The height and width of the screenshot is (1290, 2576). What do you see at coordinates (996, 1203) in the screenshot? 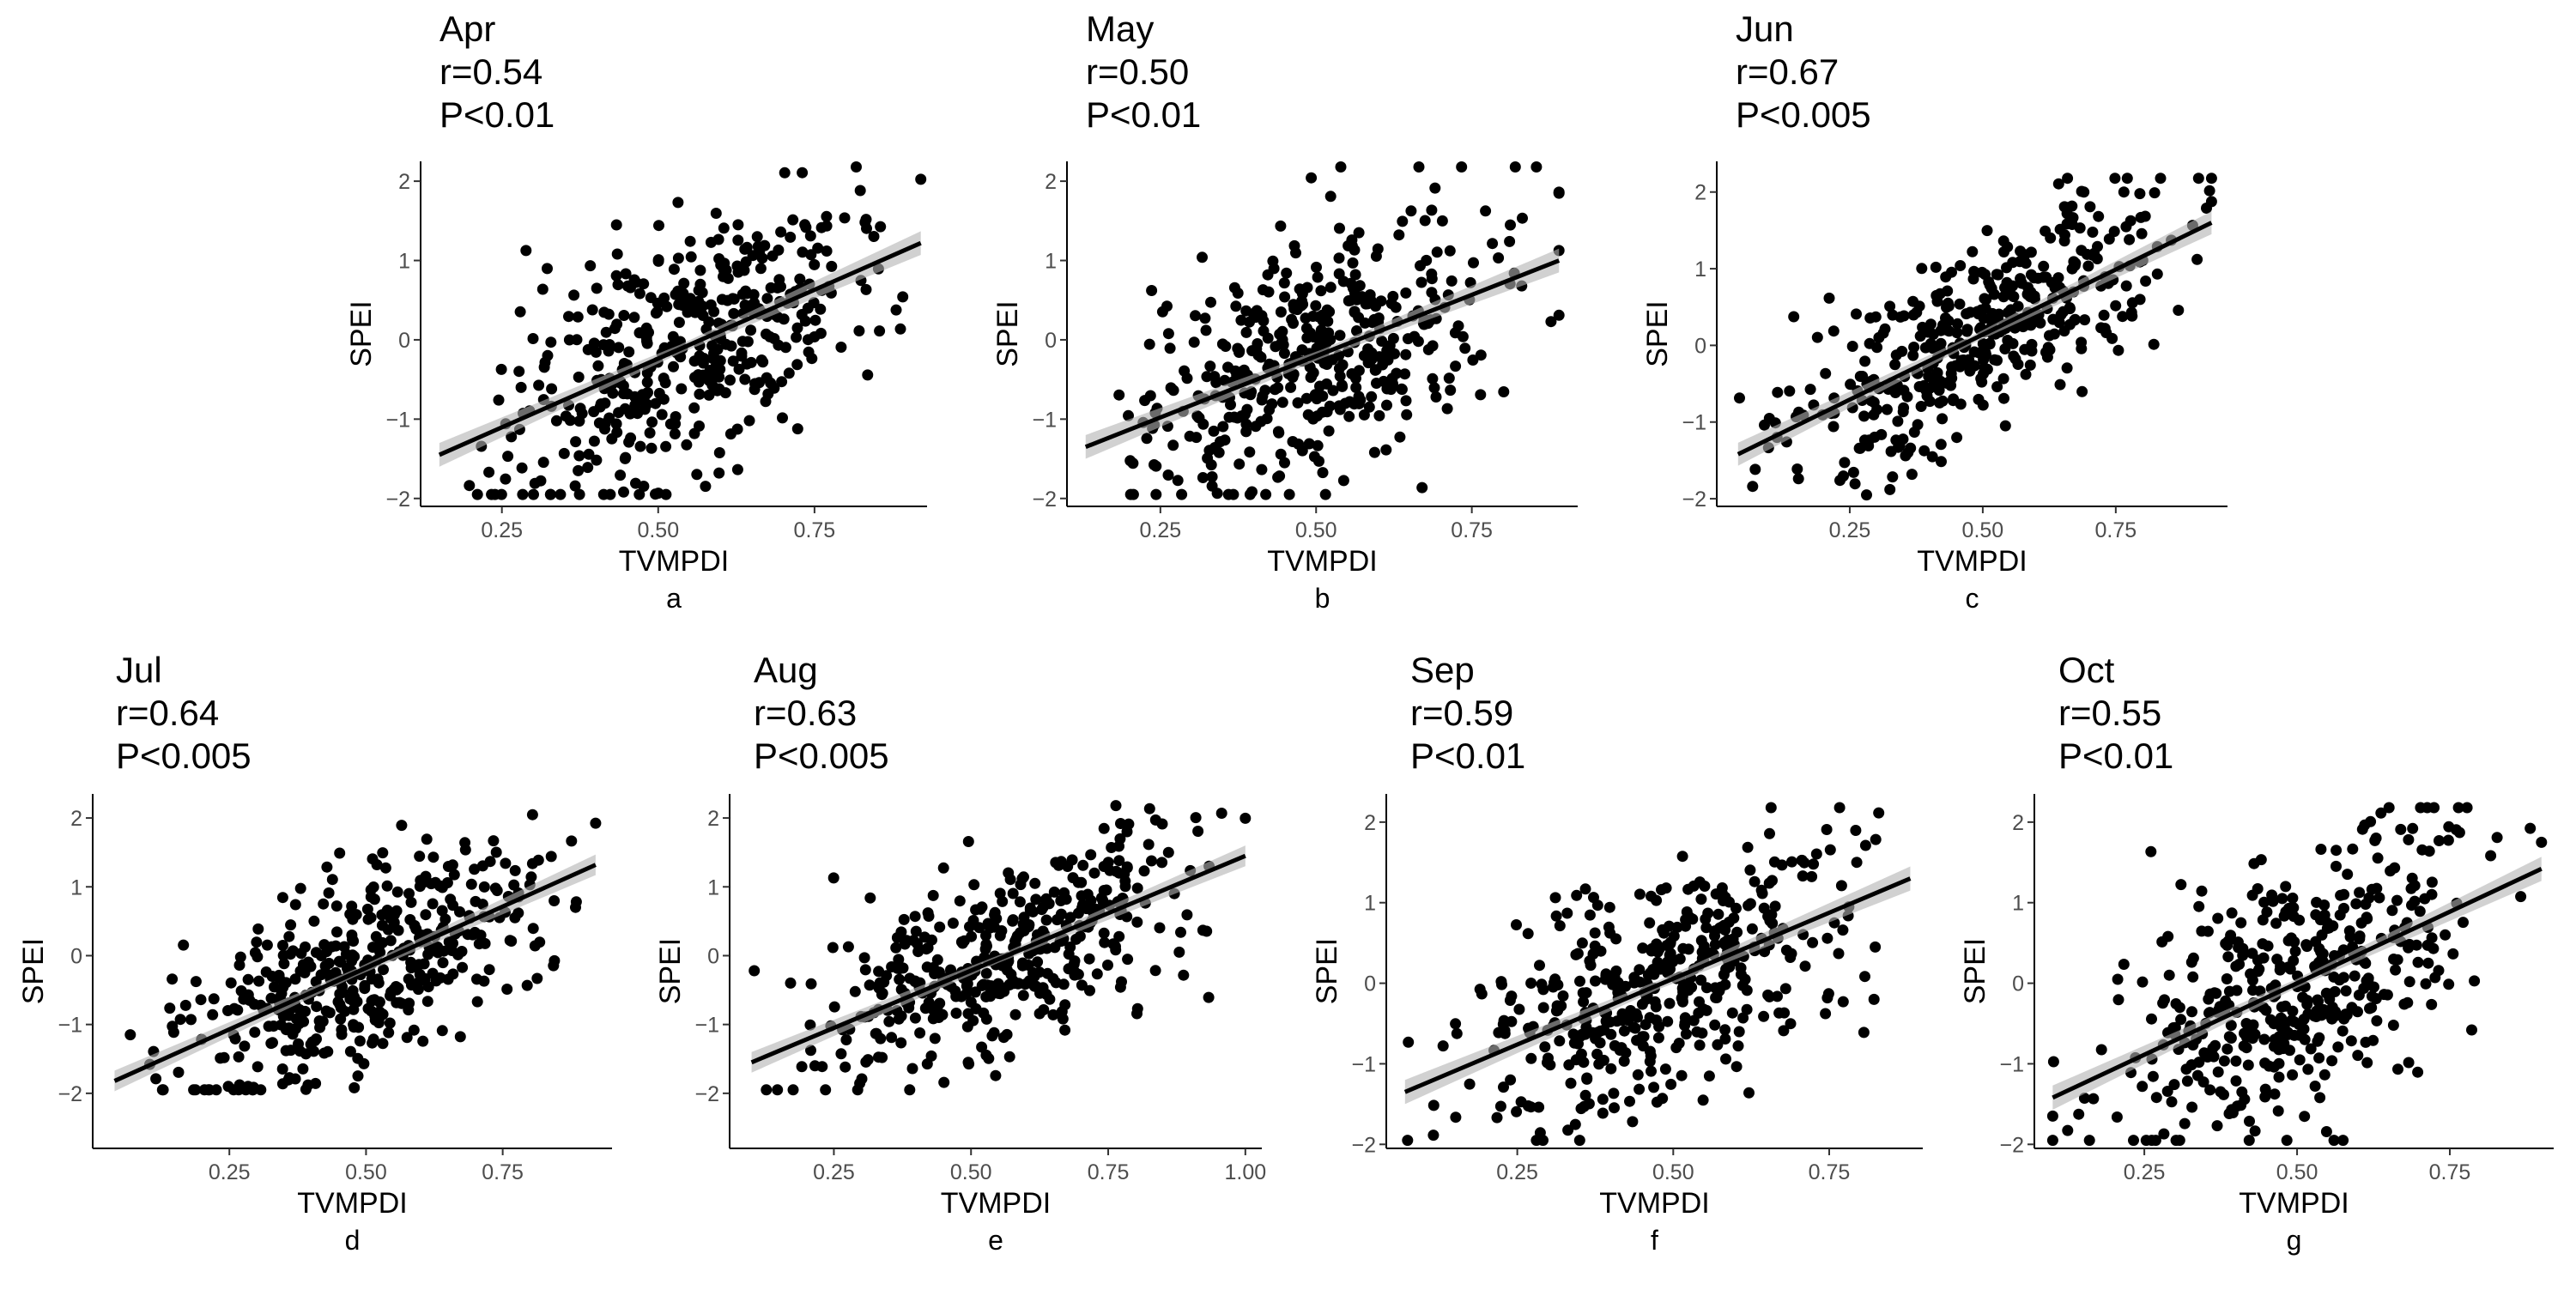
I see `x-axis-label: TVMPDI` at bounding box center [996, 1203].